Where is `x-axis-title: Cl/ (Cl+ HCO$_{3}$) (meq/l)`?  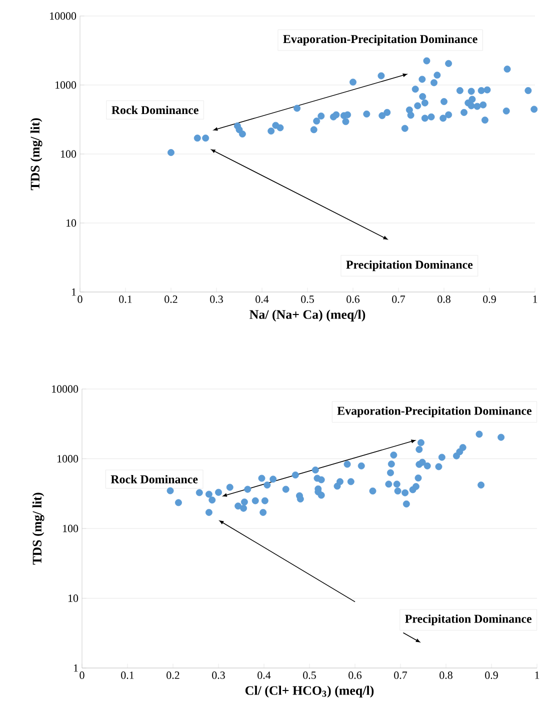
x-axis-title: Cl/ (Cl+ HCO$_{3}$) (meq/l) is located at coordinates (309, 692).